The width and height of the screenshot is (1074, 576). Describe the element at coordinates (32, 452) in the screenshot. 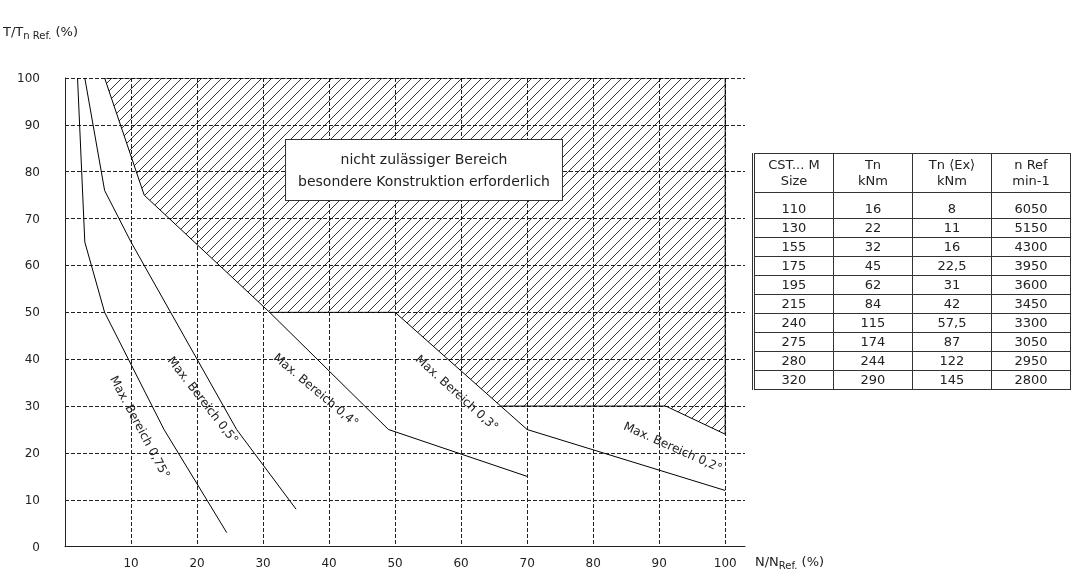

I see `y-tick-label: 20` at that location.